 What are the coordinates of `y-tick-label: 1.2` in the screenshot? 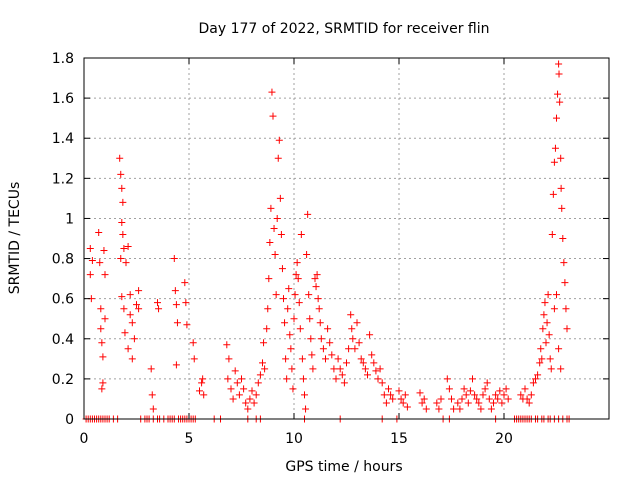 It's located at (63, 179).